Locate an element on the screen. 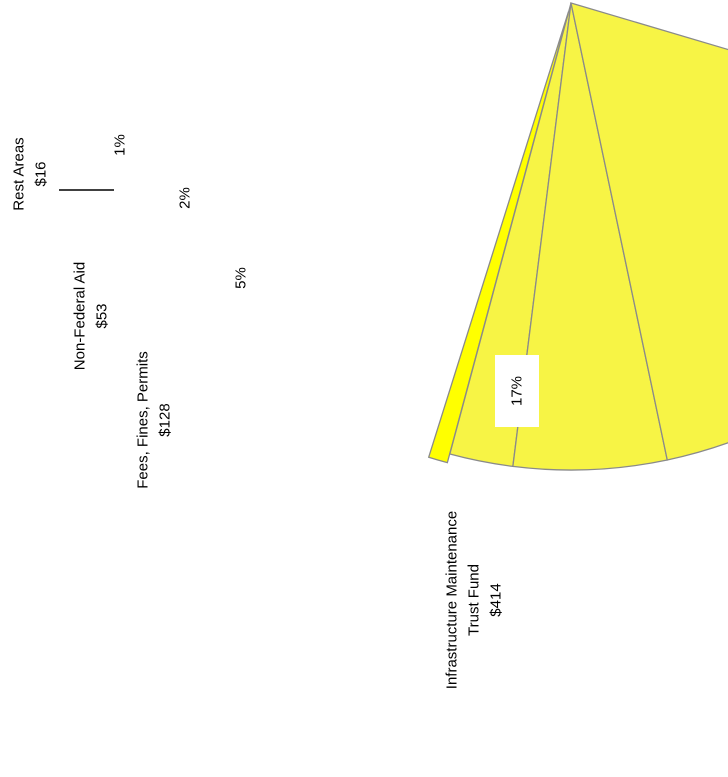  category-label-fees-fines-permits: Fees, Fines, Permits $128 is located at coordinates (154, 420).